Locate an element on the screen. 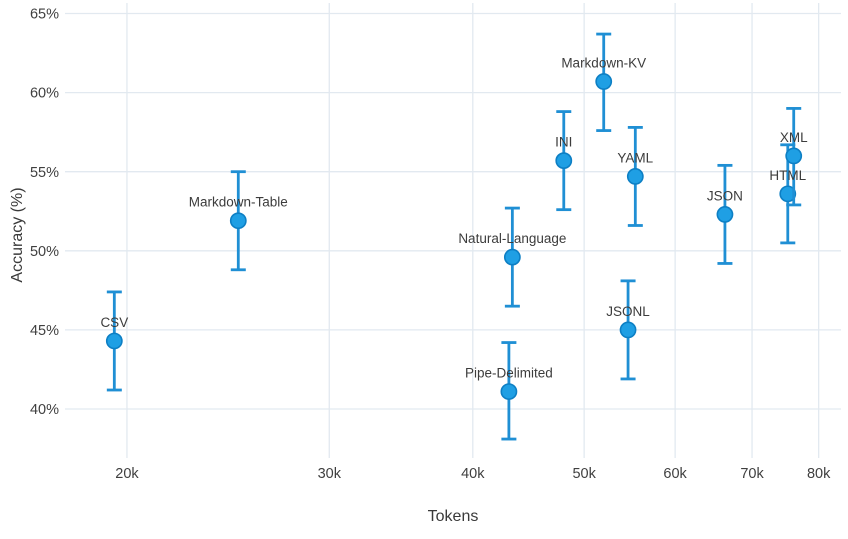 The width and height of the screenshot is (848, 539). x-tick-label: 70k is located at coordinates (752, 474).